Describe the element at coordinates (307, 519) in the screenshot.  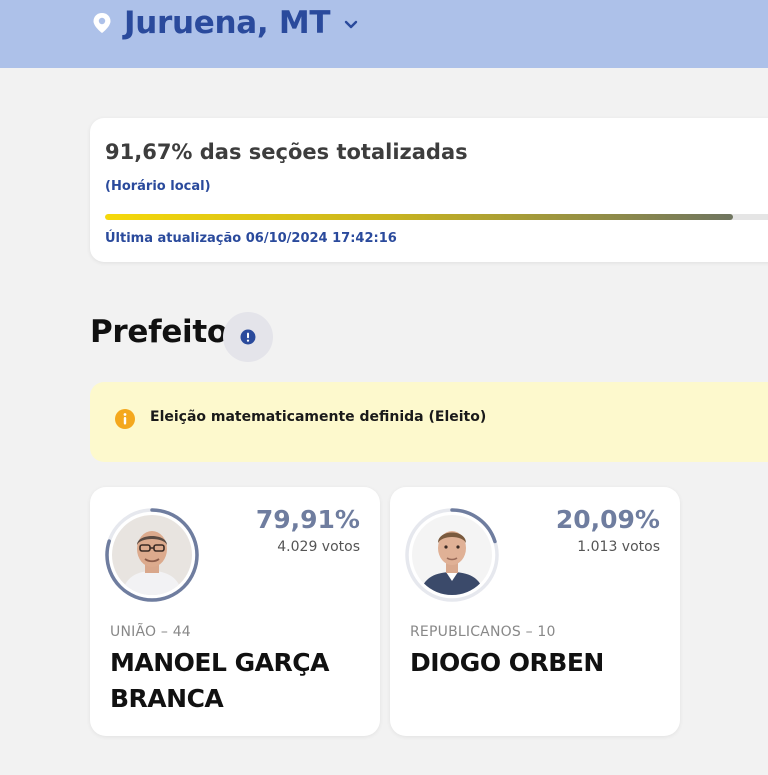
I see `vote-percent: 79,91%` at that location.